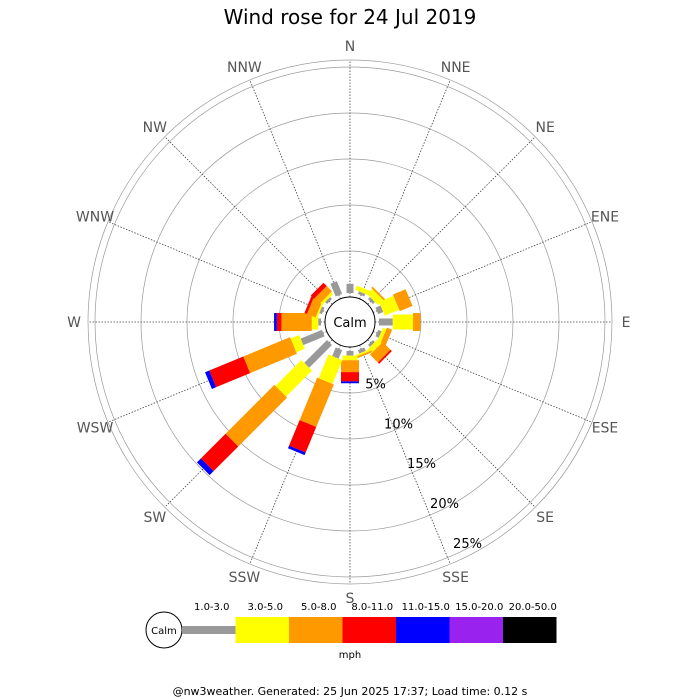  I want to click on calm-label: Calm, so click(349, 323).